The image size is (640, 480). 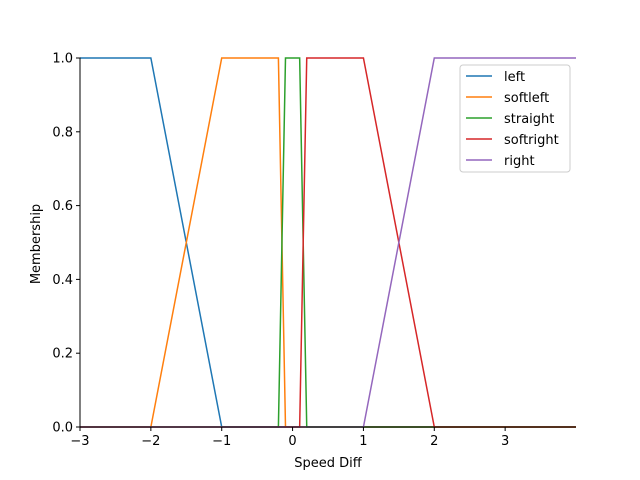 I want to click on legend: left softleft straight softright right, so click(x=515, y=118).